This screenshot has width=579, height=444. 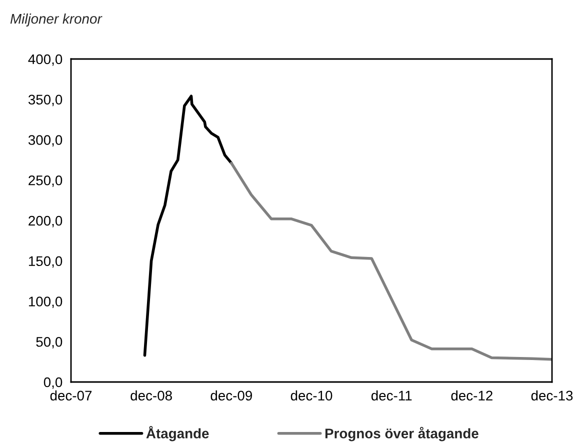 I want to click on x-tick-label: dec-09, so click(x=231, y=395).